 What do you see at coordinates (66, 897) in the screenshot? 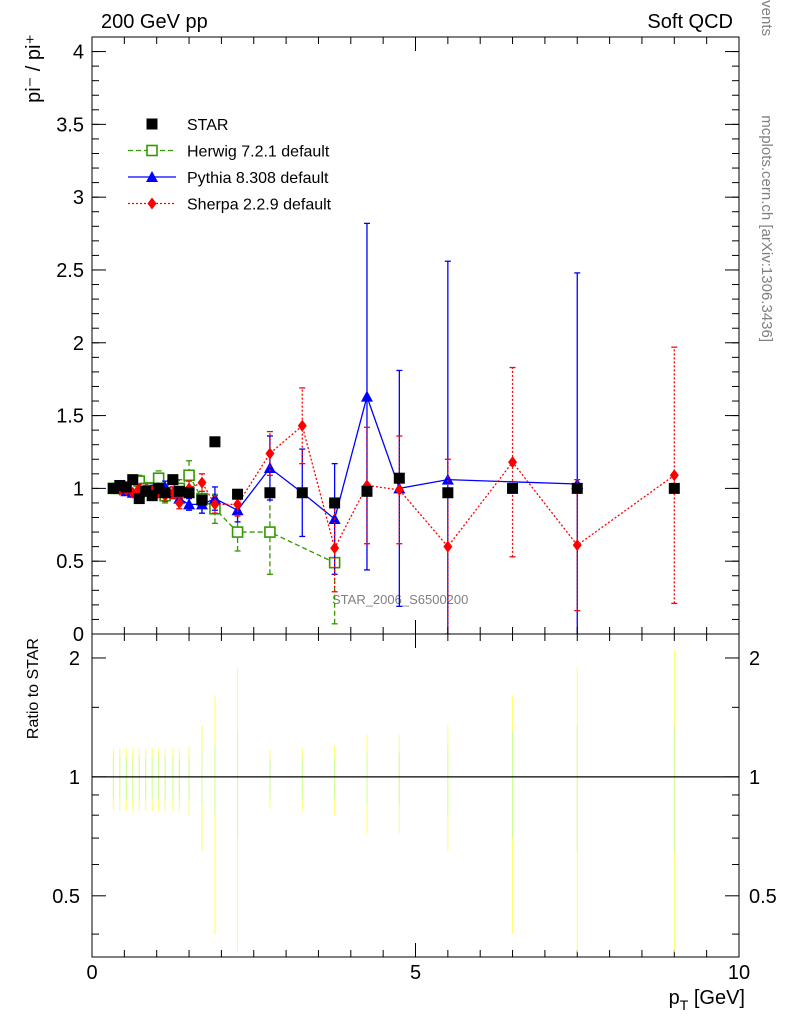
I see `ratio-ytick-label: 0.5` at bounding box center [66, 897].